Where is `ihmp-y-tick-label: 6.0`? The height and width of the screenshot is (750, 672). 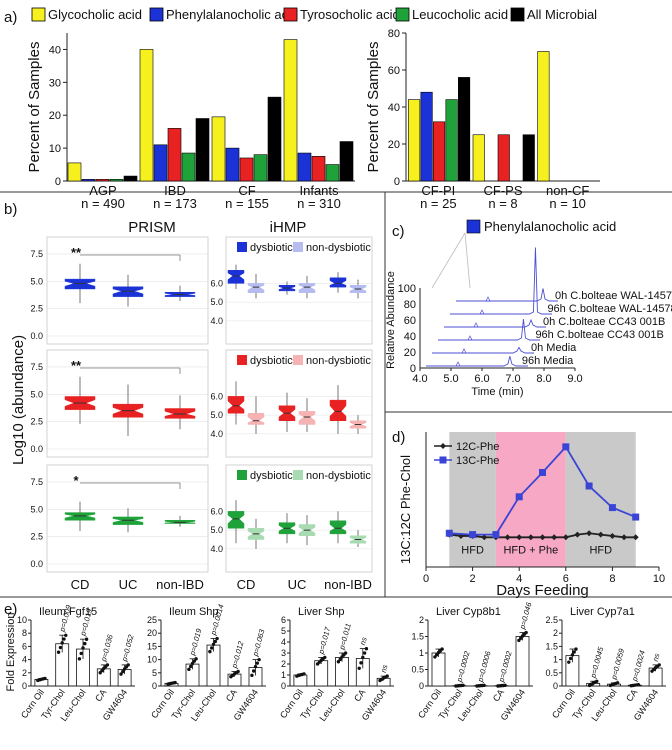
ihmp-y-tick-label: 6.0 is located at coordinates (216, 396).